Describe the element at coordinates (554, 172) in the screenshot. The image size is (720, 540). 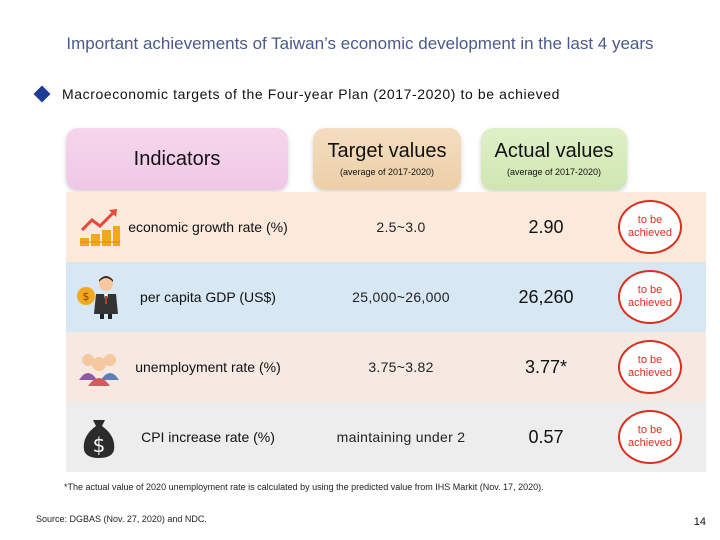
I see `header-actual-period: (average of 2017-2020)` at that location.